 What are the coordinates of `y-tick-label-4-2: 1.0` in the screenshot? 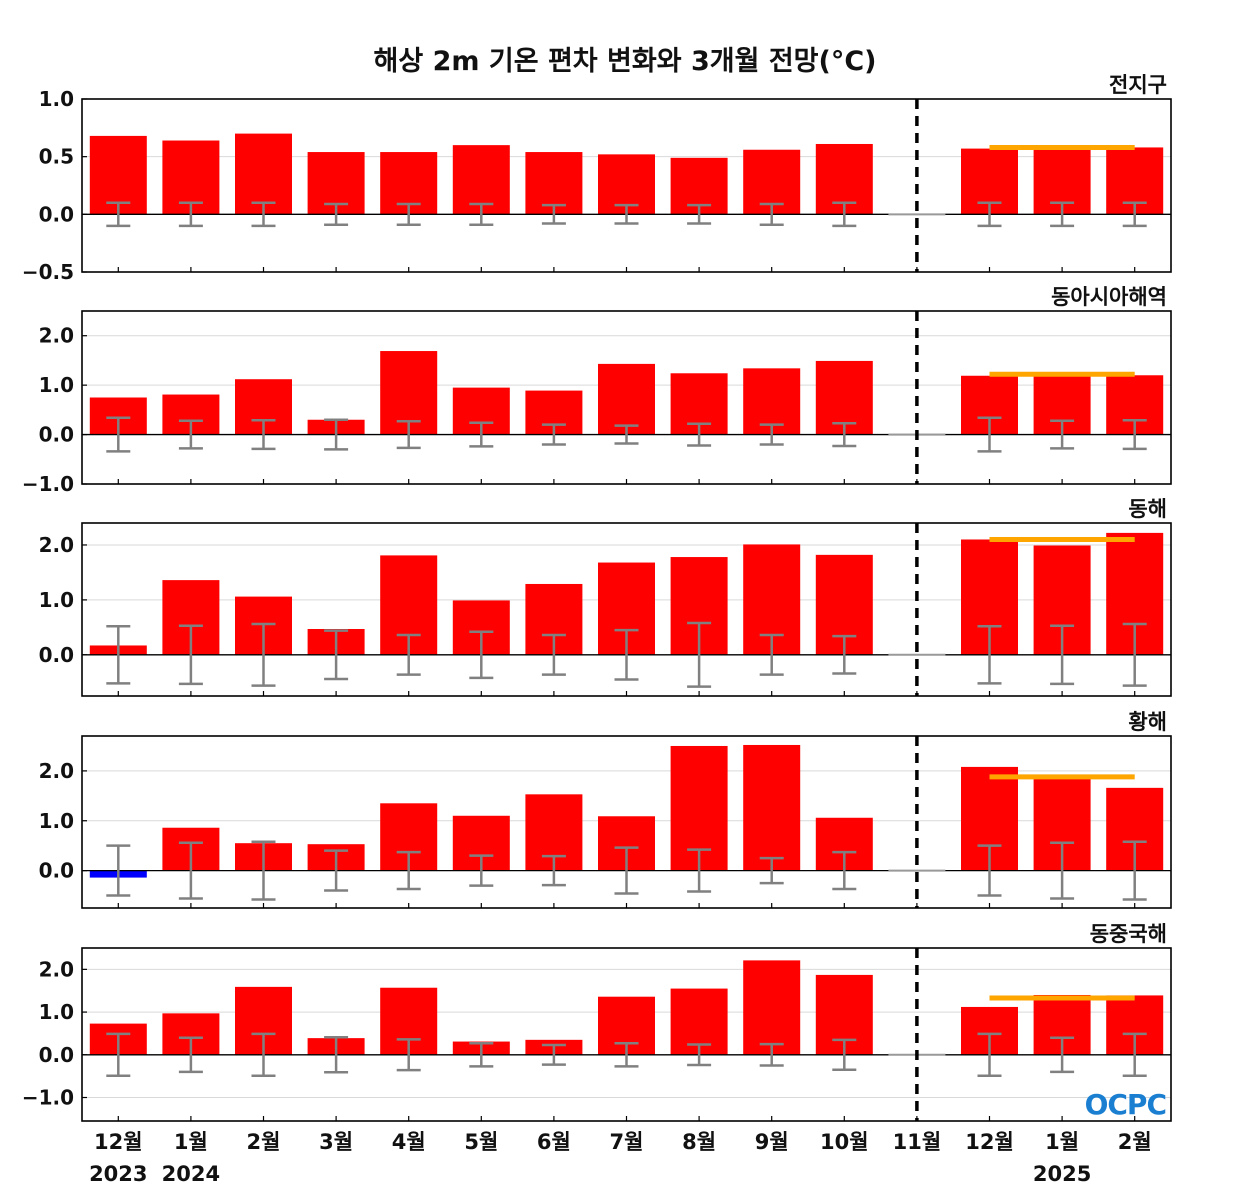 It's located at (56, 1012).